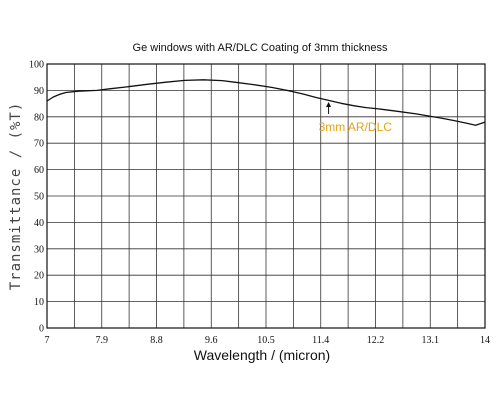 The height and width of the screenshot is (400, 500). Describe the element at coordinates (39, 197) in the screenshot. I see `y-tick-label: 50` at that location.